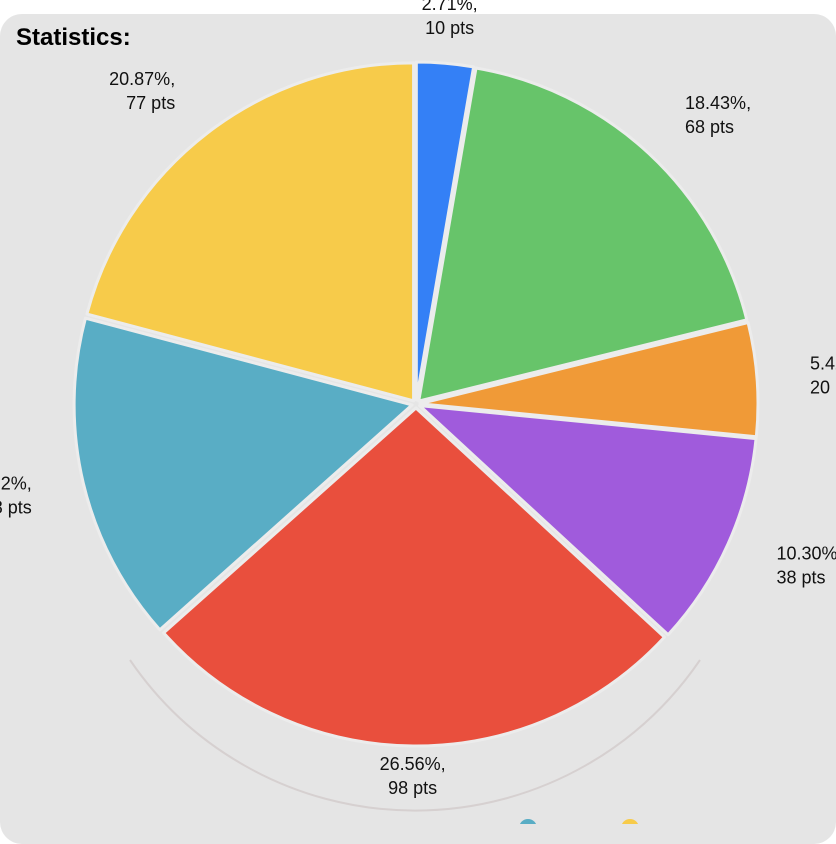 The height and width of the screenshot is (844, 836). I want to click on slice-pts-label: 68 pts, so click(709, 127).